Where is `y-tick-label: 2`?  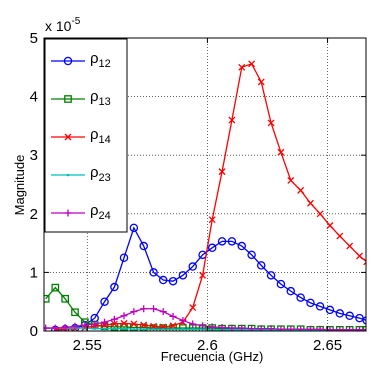 y-tick-label: 2 is located at coordinates (34, 214).